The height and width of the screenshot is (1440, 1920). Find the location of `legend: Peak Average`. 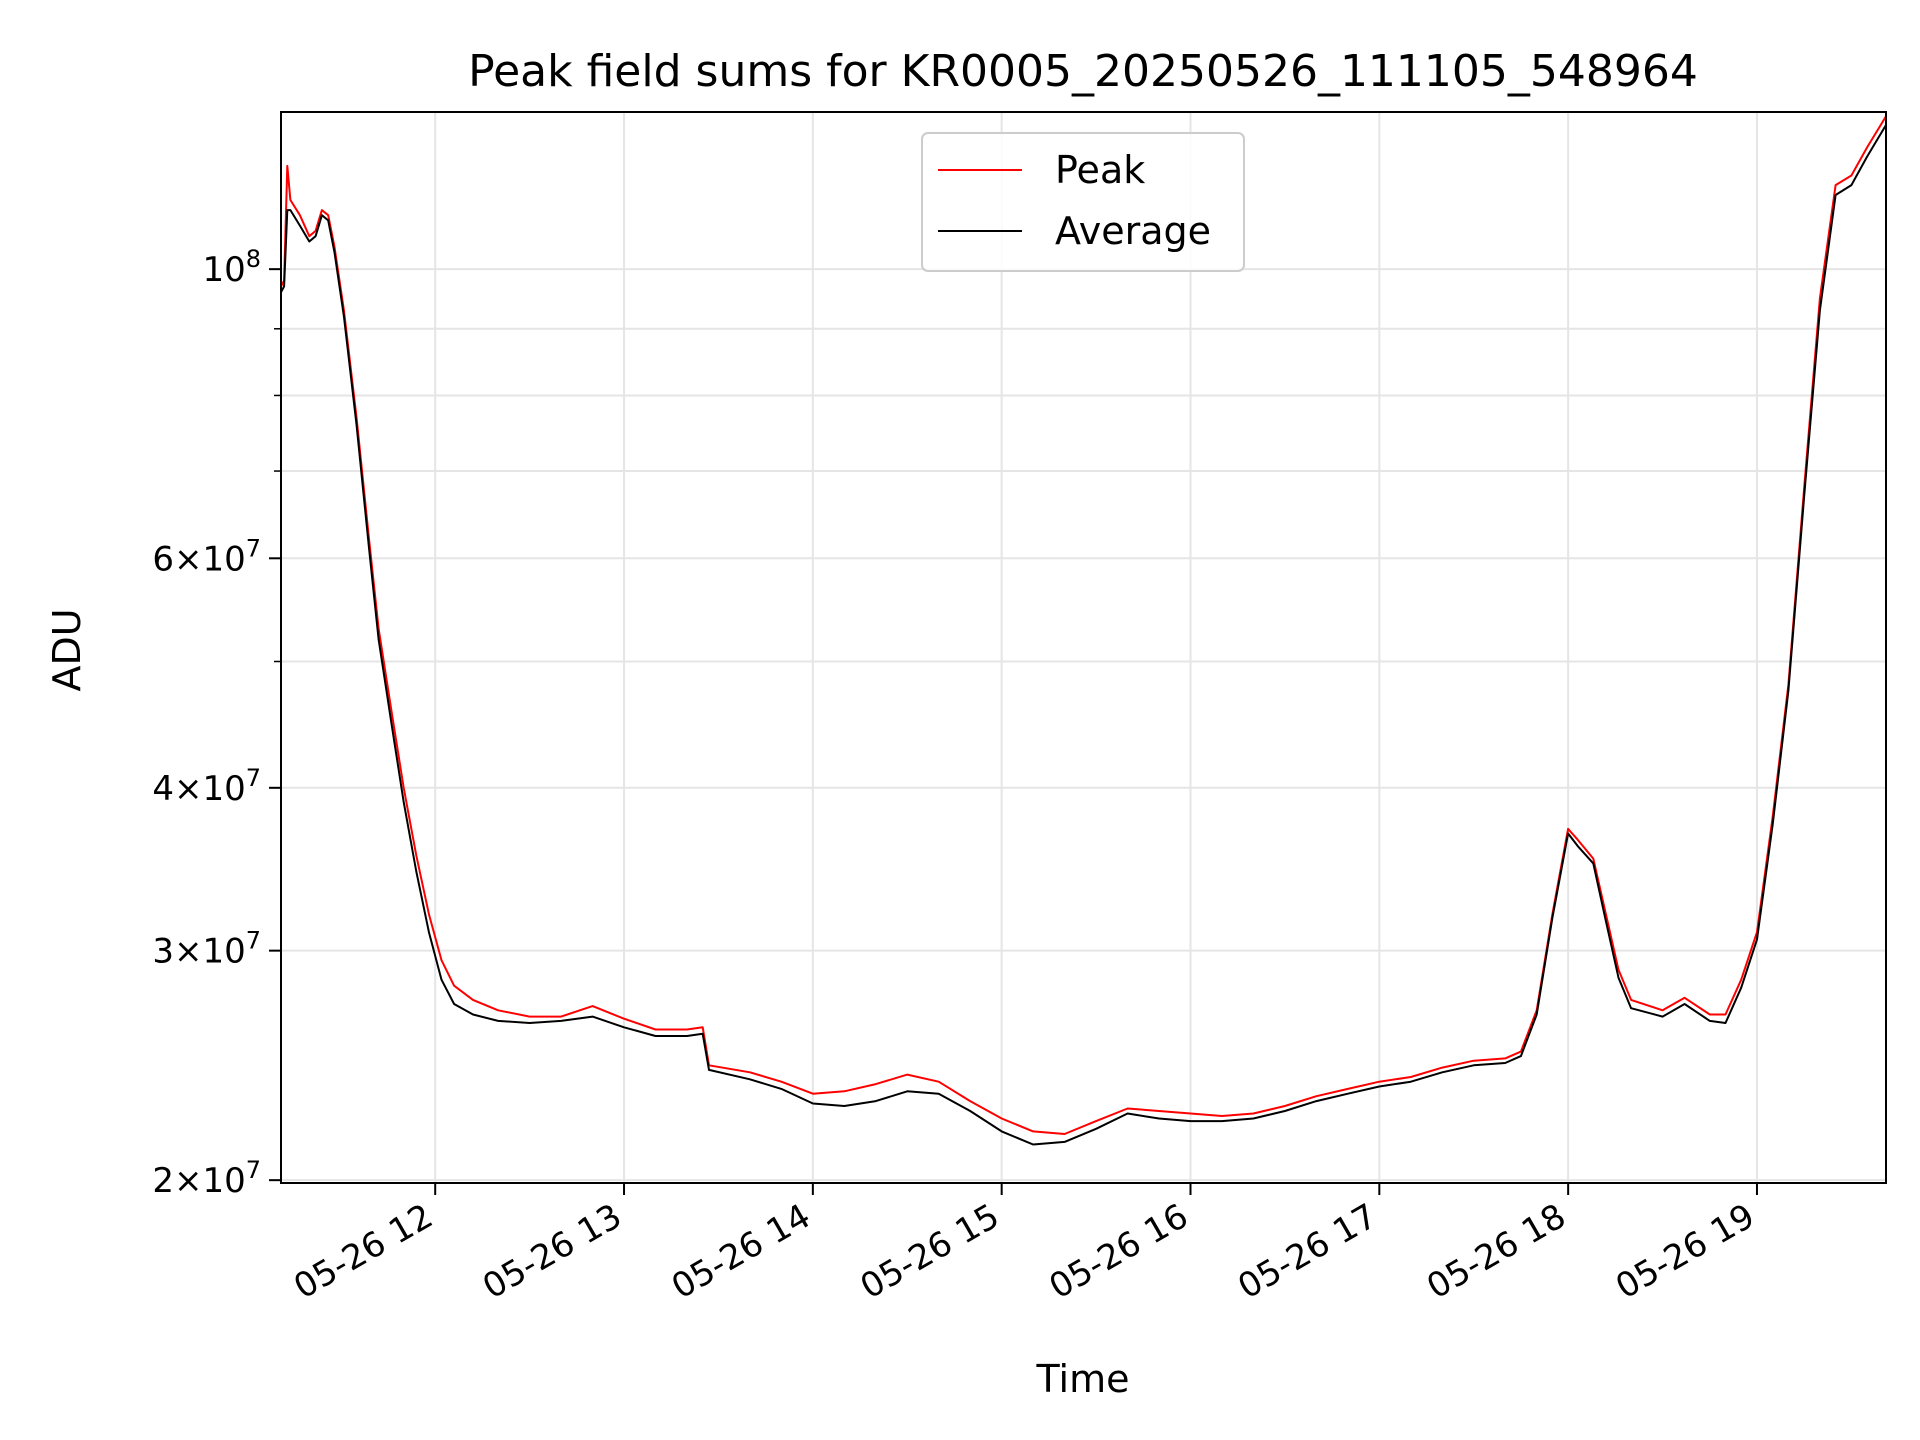

legend: Peak Average is located at coordinates (1083, 202).